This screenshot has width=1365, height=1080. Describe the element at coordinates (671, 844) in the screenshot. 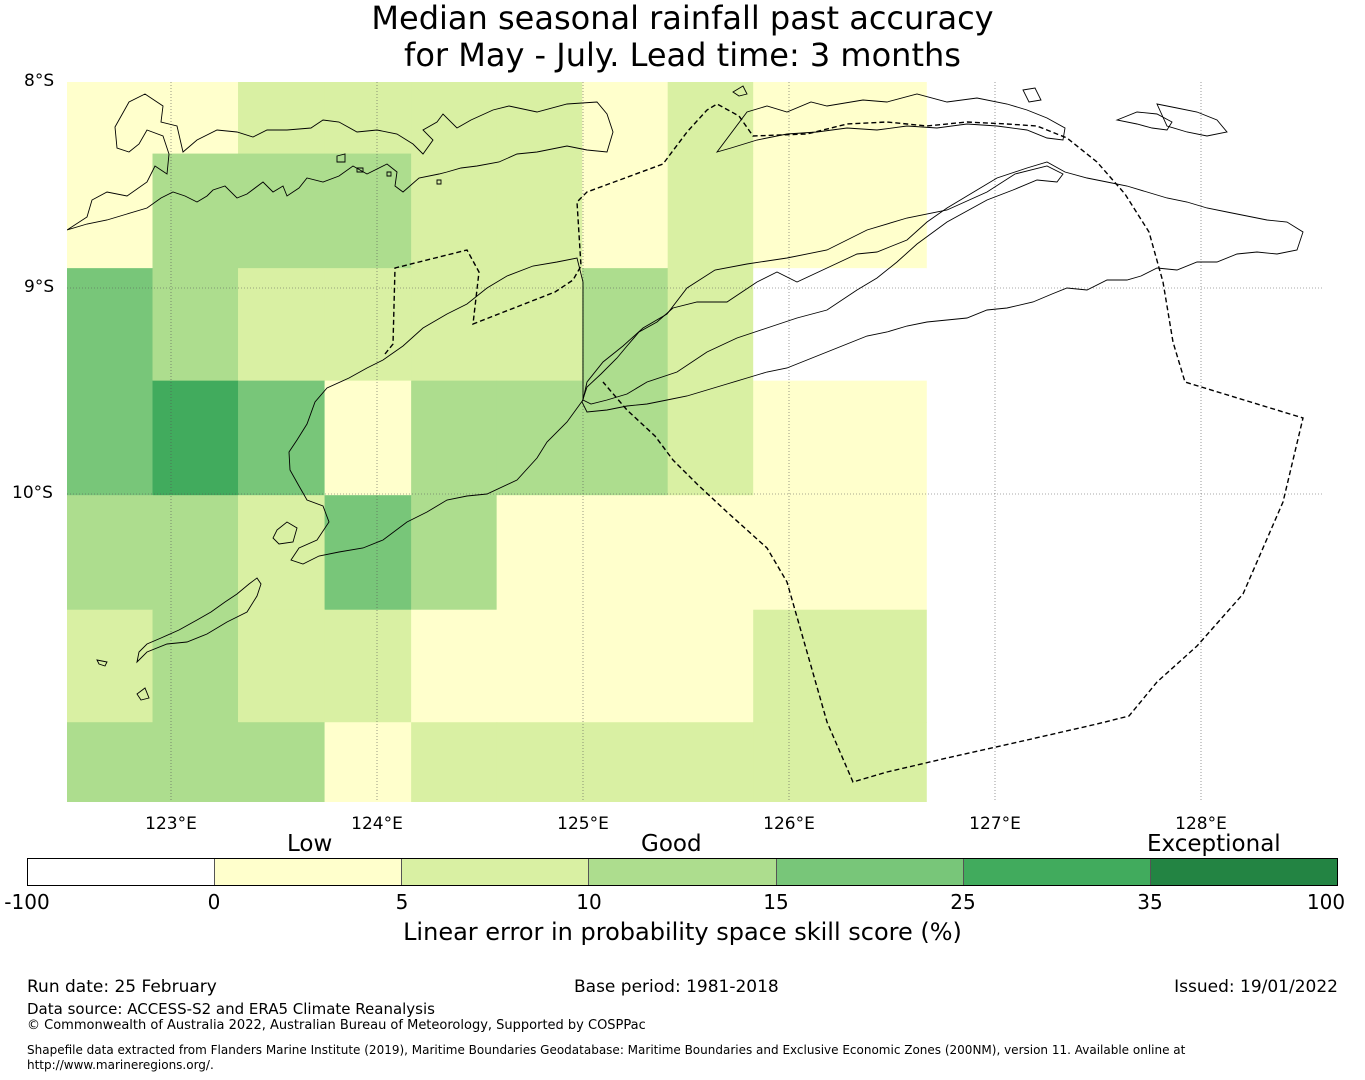

I see `category-good: Good` at that location.